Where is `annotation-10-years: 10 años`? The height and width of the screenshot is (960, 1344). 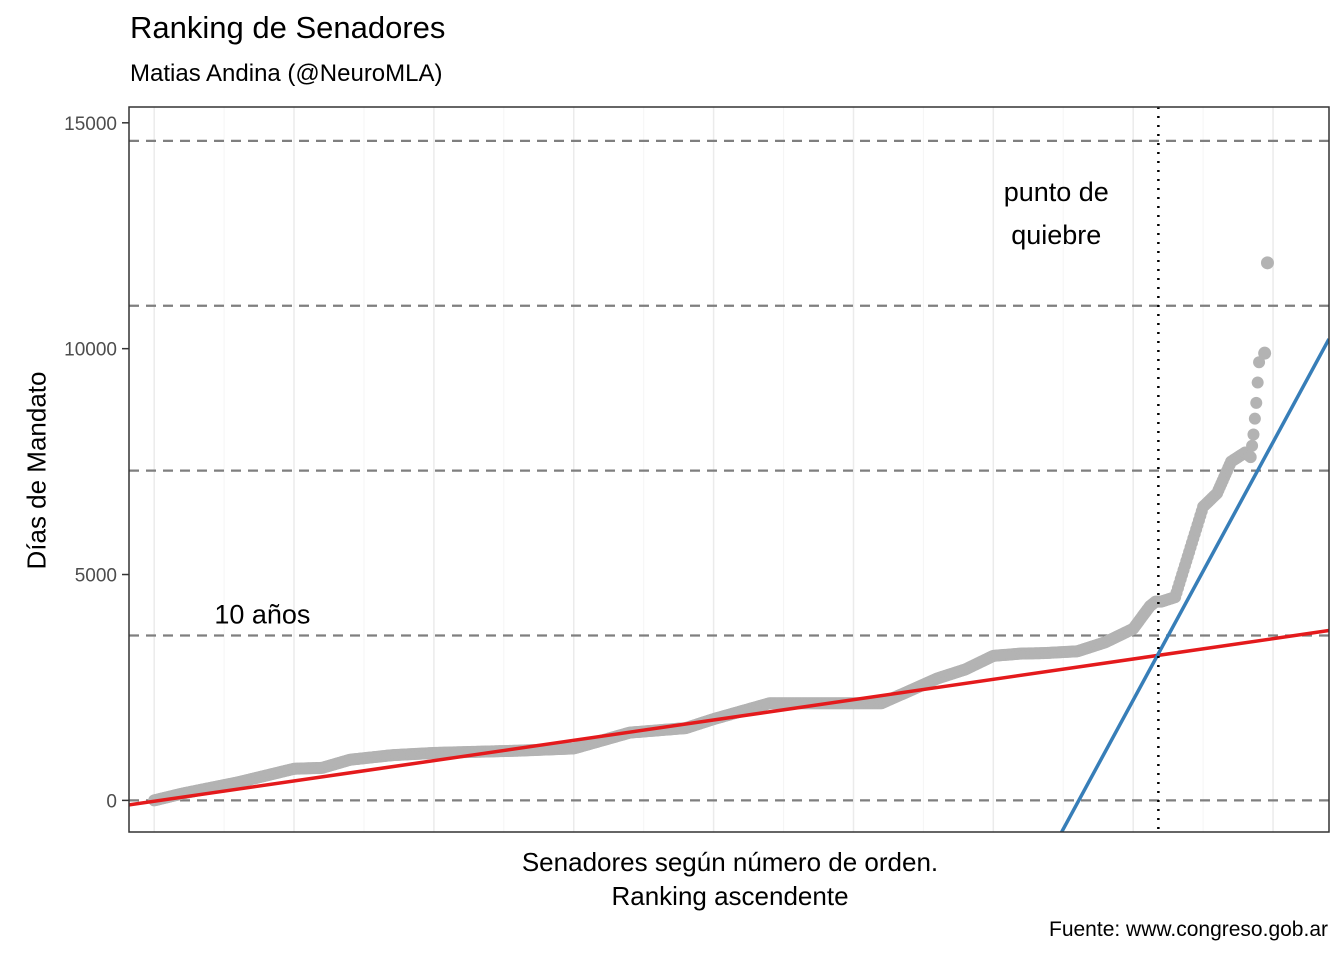 annotation-10-years: 10 años is located at coordinates (262, 615).